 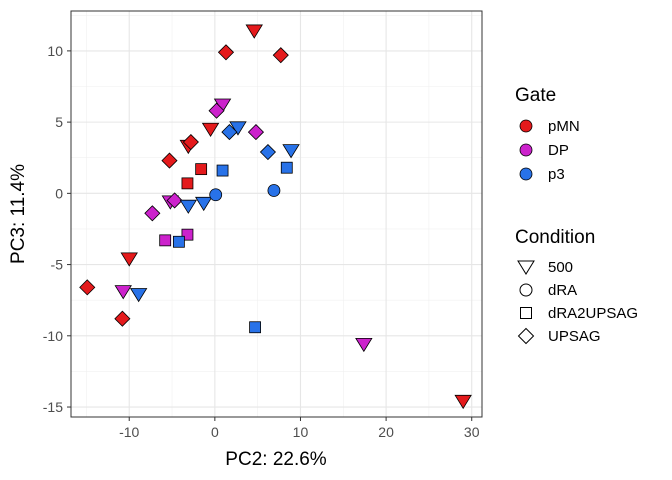 I want to click on x-tick-label: 30, so click(x=472, y=432).